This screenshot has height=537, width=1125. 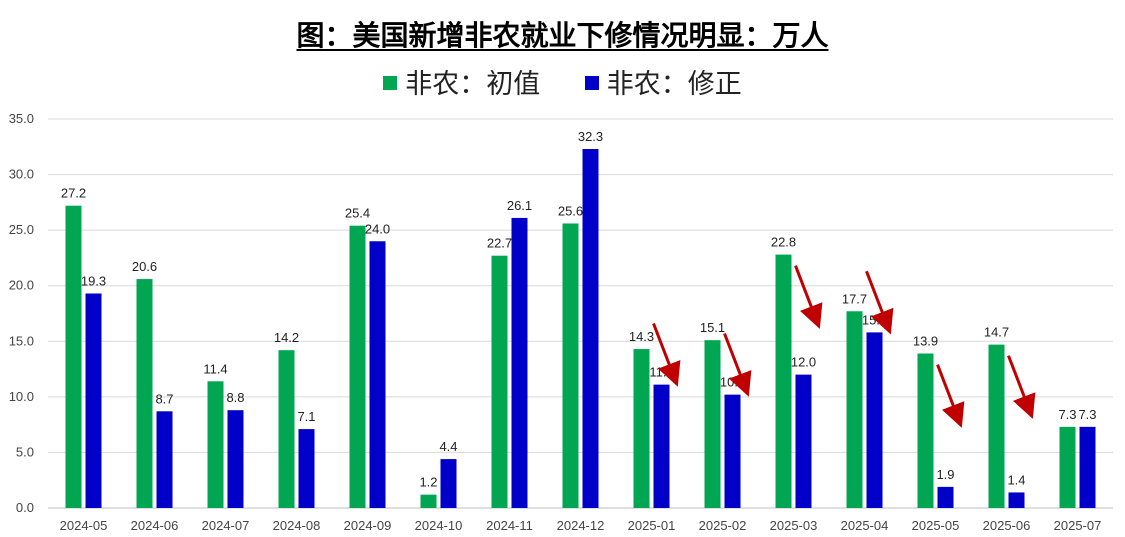 I want to click on data-label-initial: 22.8, so click(x=783, y=242).